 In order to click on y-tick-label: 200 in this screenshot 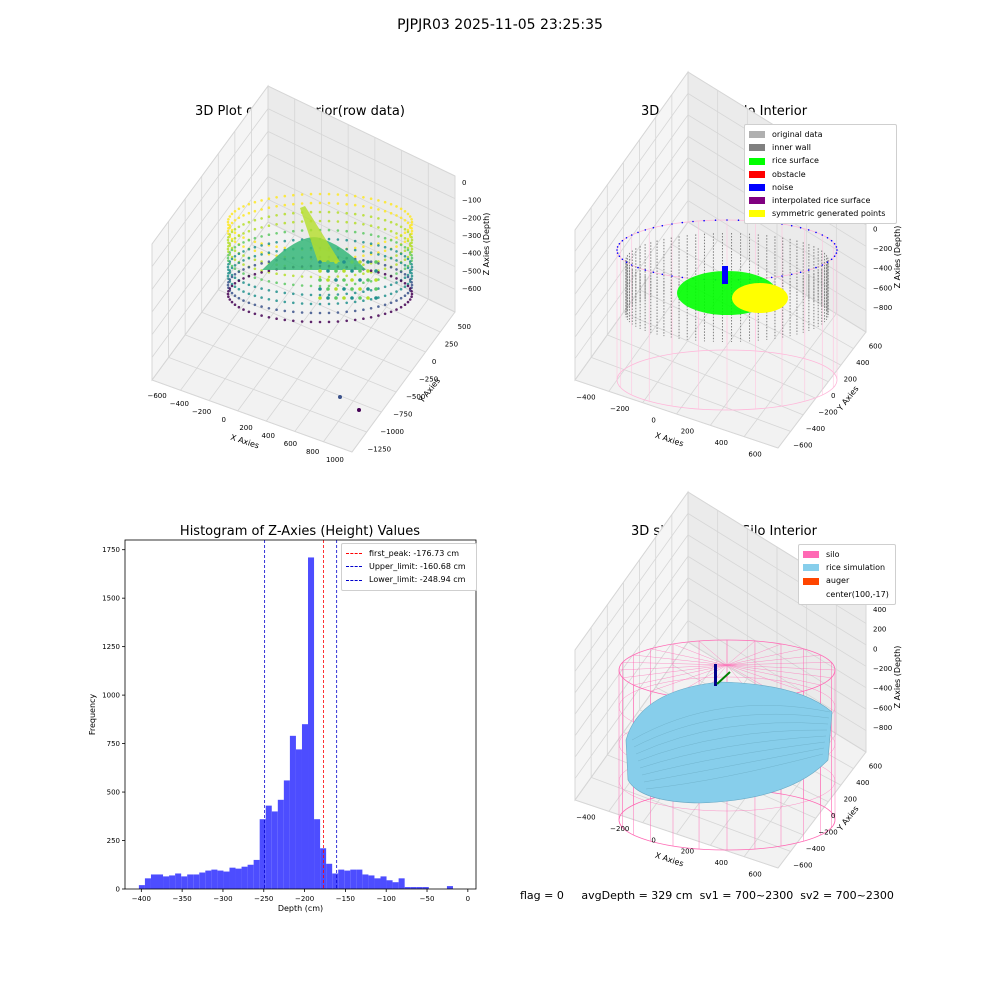, I will do `click(850, 799)`.